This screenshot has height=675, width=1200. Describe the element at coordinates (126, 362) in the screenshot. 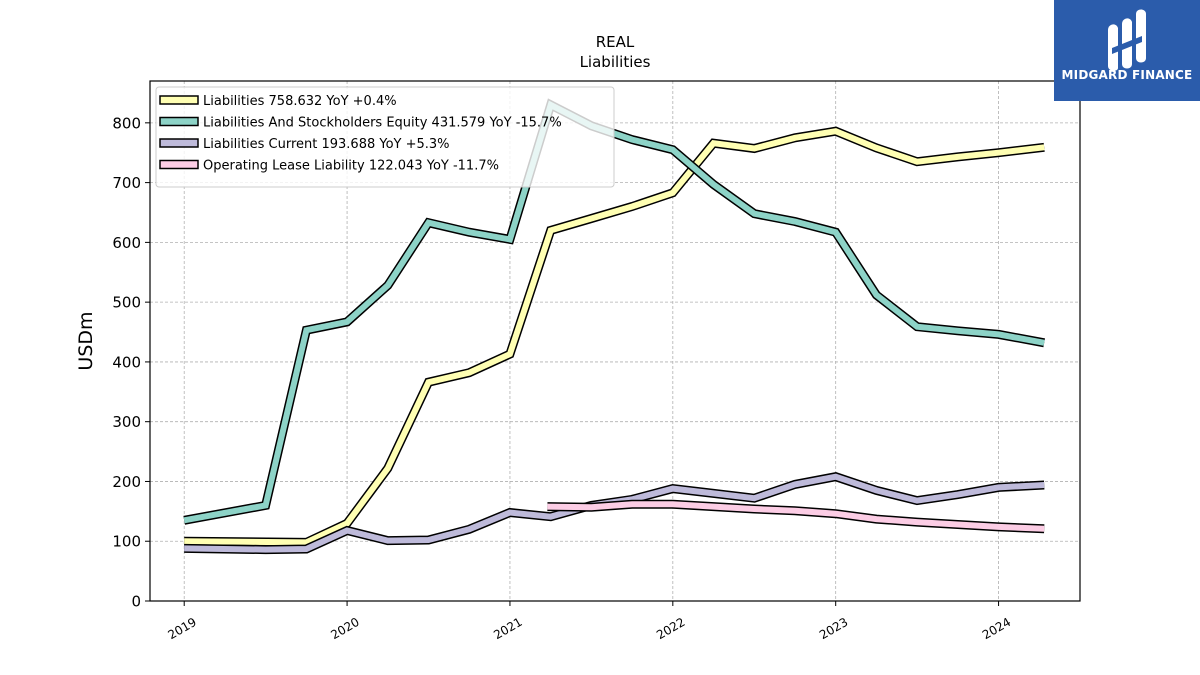

I see `y-tick-label: 400` at that location.